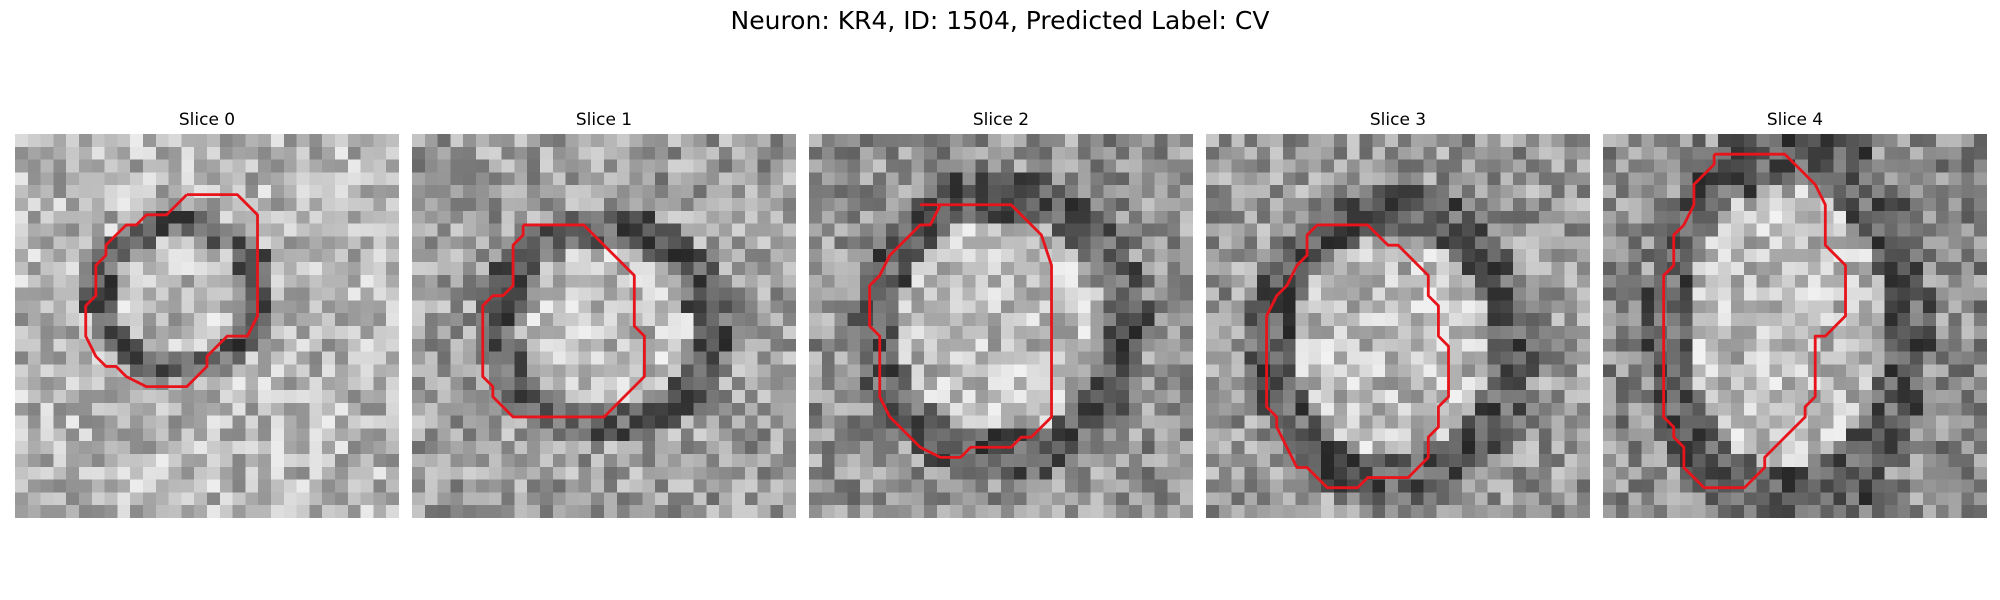 This screenshot has height=600, width=2000. What do you see at coordinates (1795, 120) in the screenshot?
I see `slice-title: Slice 4` at bounding box center [1795, 120].